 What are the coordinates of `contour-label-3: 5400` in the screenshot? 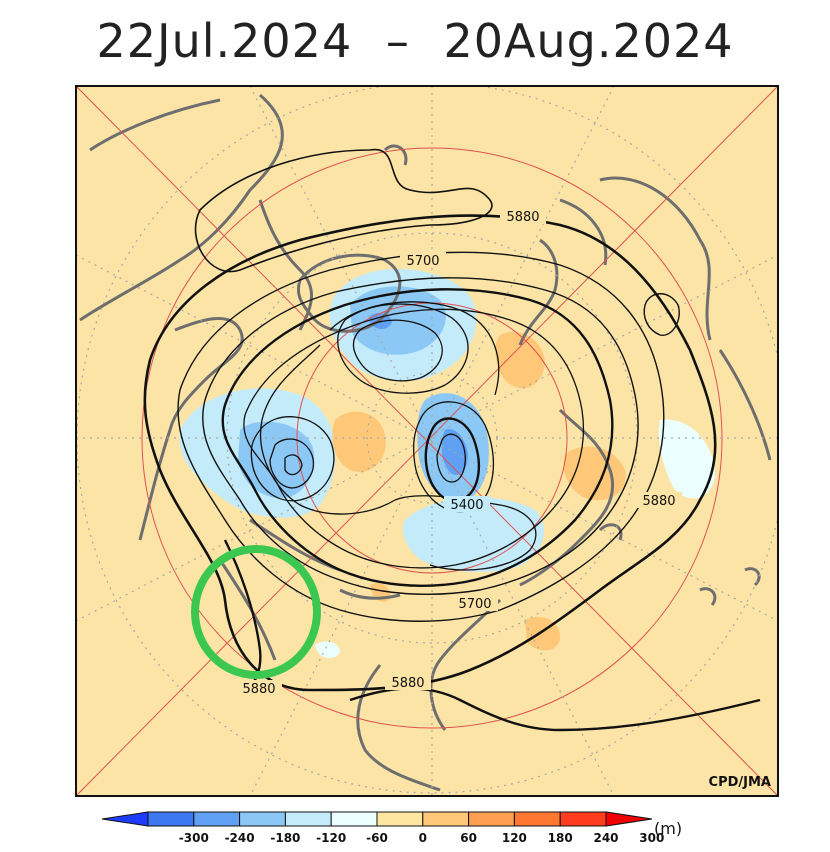 It's located at (466, 505).